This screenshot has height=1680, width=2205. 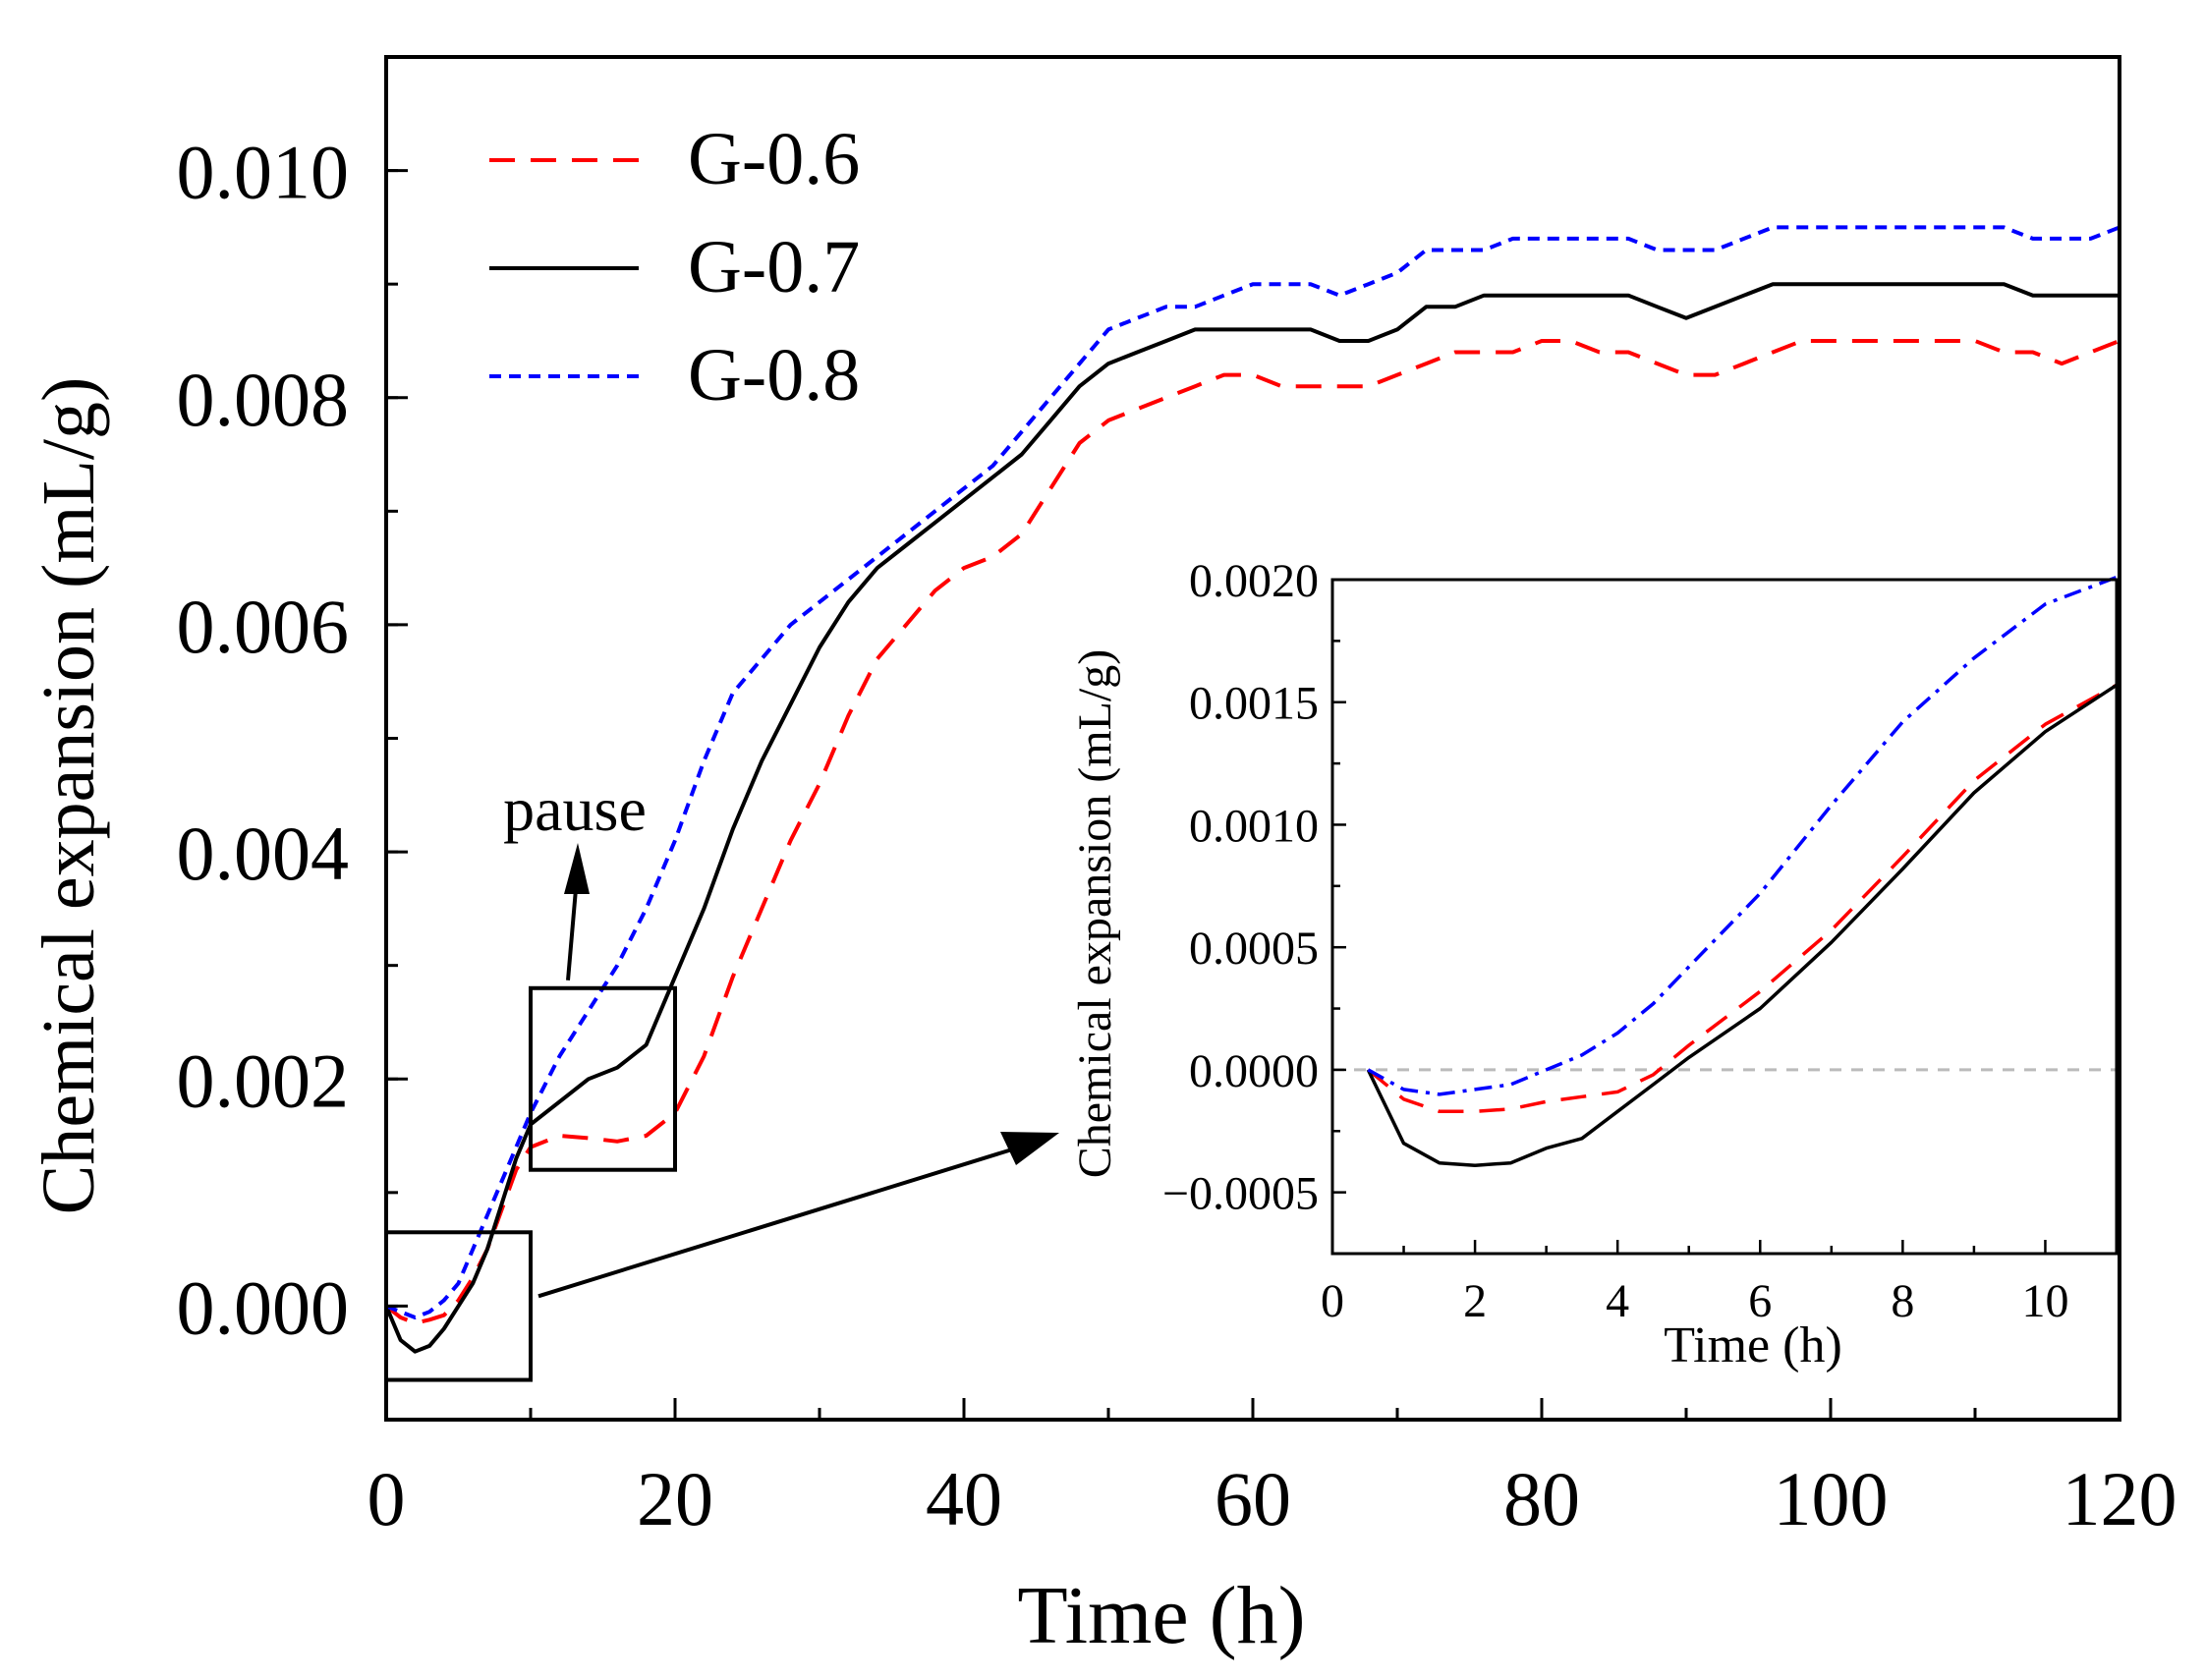 I want to click on inset-x-tick-label: 8, so click(x=1903, y=1301).